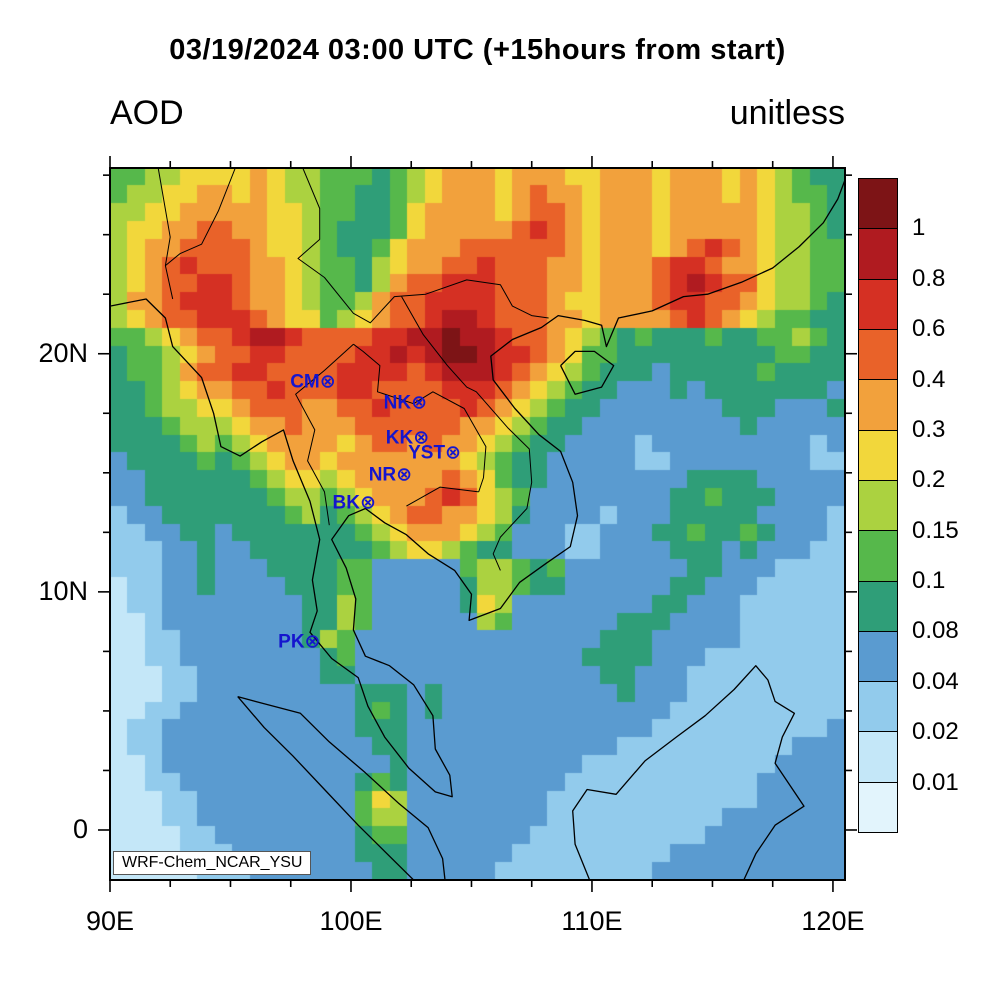 The height and width of the screenshot is (1000, 1000). I want to click on y-tick-label: 0, so click(80, 828).